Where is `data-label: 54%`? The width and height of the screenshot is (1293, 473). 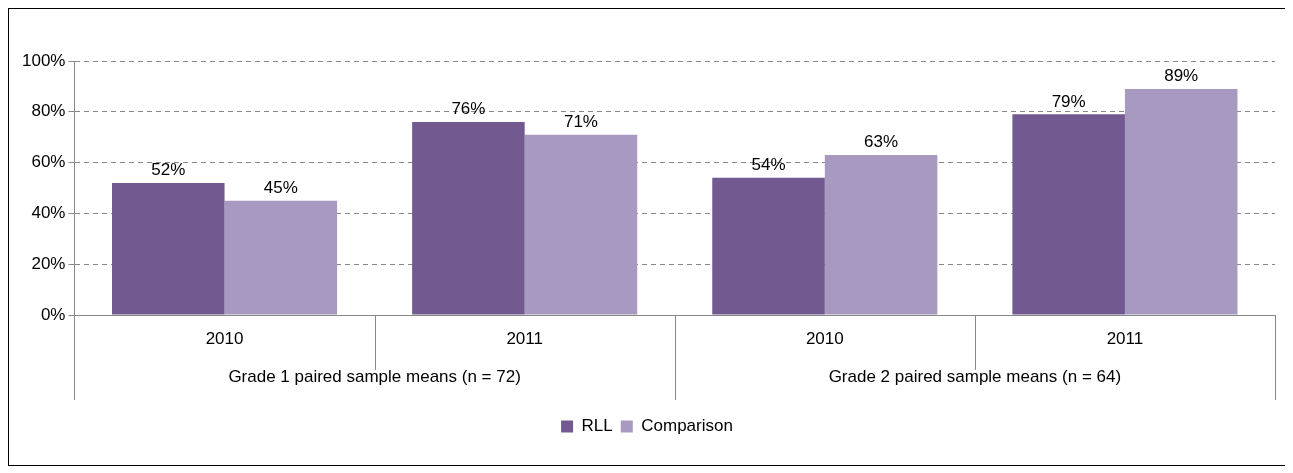
data-label: 54% is located at coordinates (768, 165).